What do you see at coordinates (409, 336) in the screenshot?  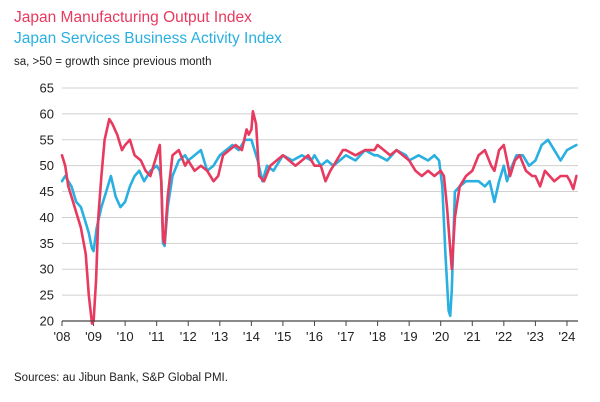 I see `x-tick-label: '19` at bounding box center [409, 336].